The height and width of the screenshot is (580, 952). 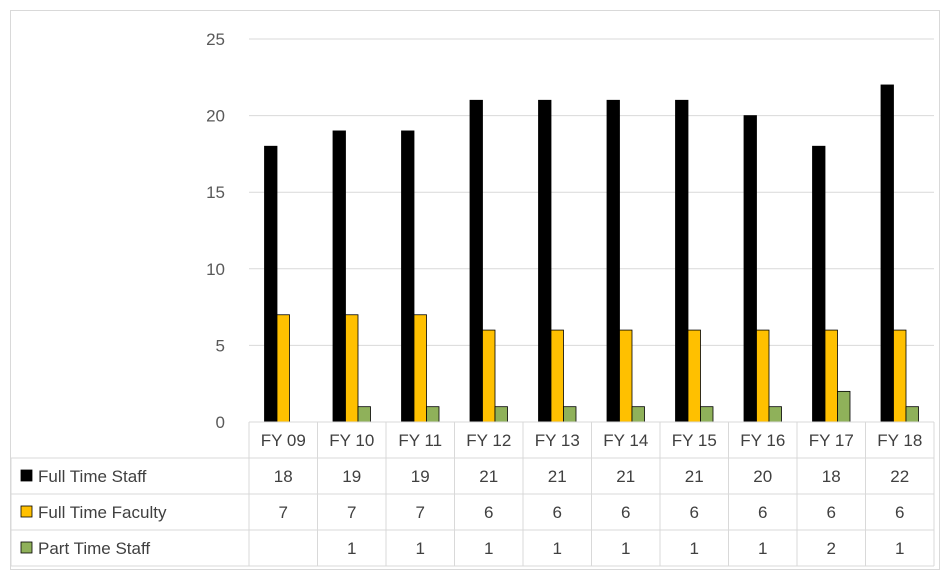 I want to click on legend-series-name: Full Time Faculty, so click(x=102, y=512).